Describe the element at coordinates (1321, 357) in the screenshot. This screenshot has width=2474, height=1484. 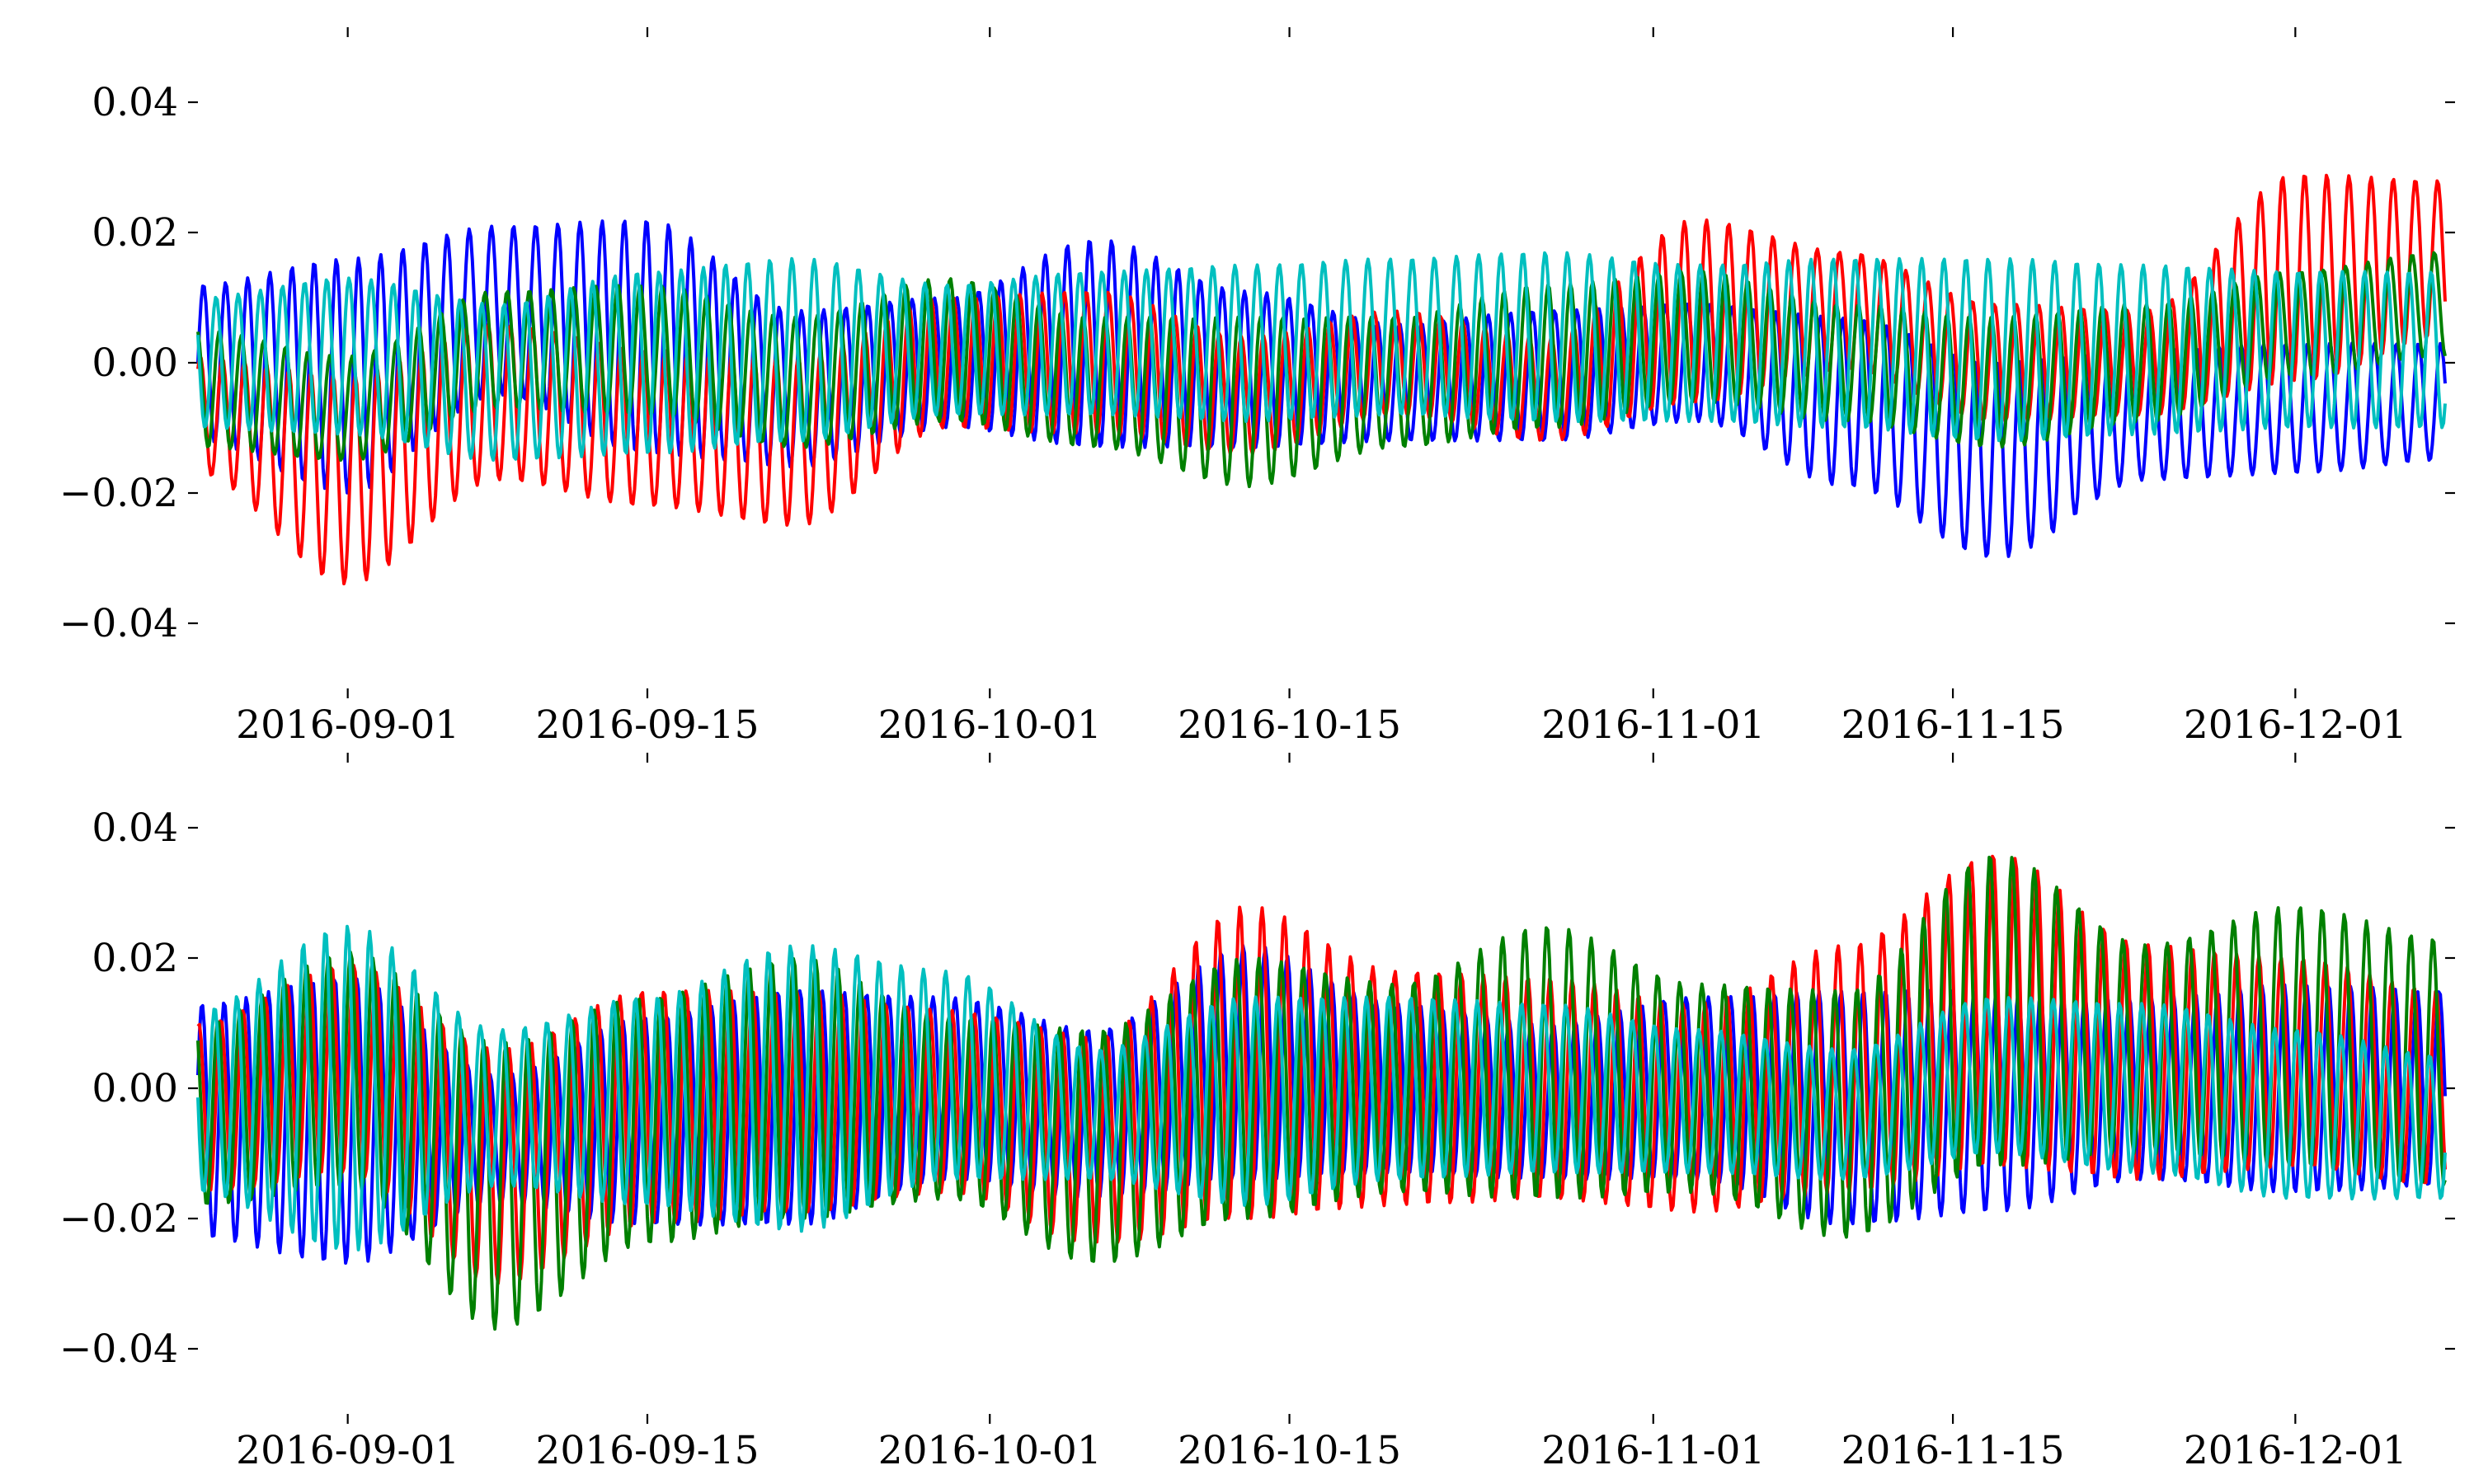
I see `series-line` at that location.